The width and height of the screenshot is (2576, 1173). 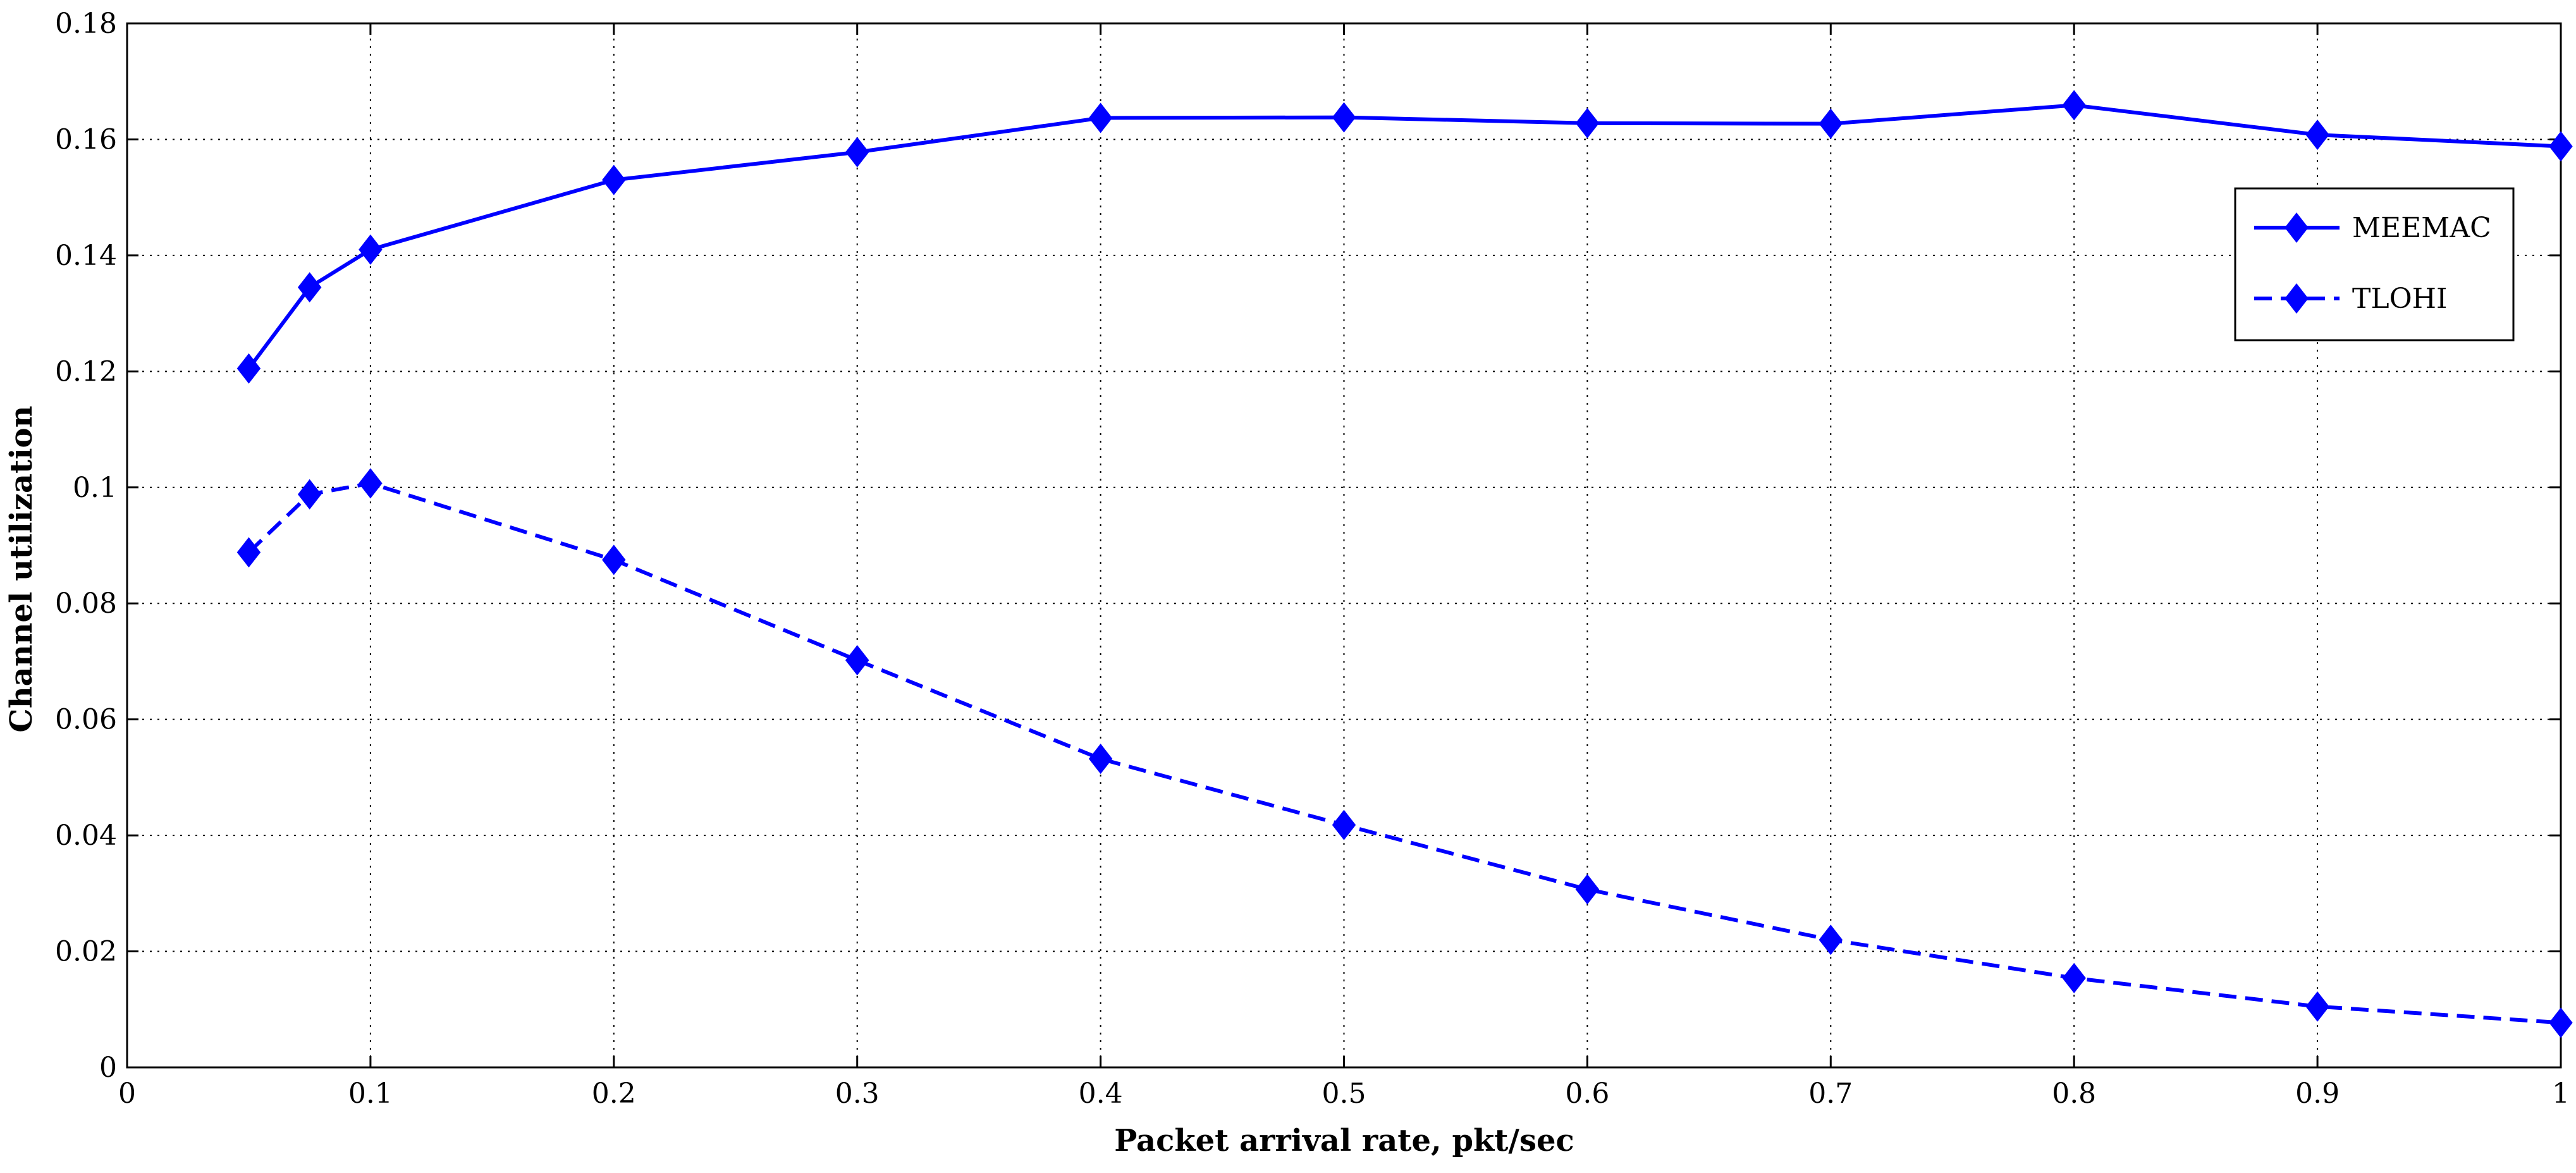 What do you see at coordinates (108, 1068) in the screenshot?
I see `y-tick-label: 0` at bounding box center [108, 1068].